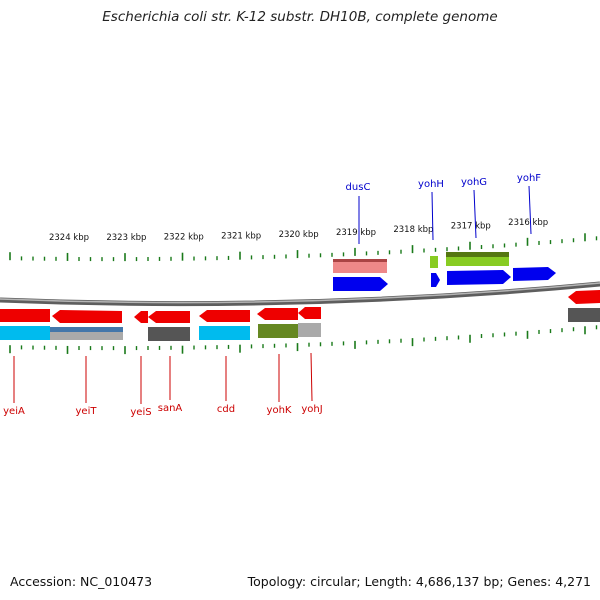  Describe the element at coordinates (299, 235) in the screenshot. I see `scale-label: 2320 kbp` at that location.